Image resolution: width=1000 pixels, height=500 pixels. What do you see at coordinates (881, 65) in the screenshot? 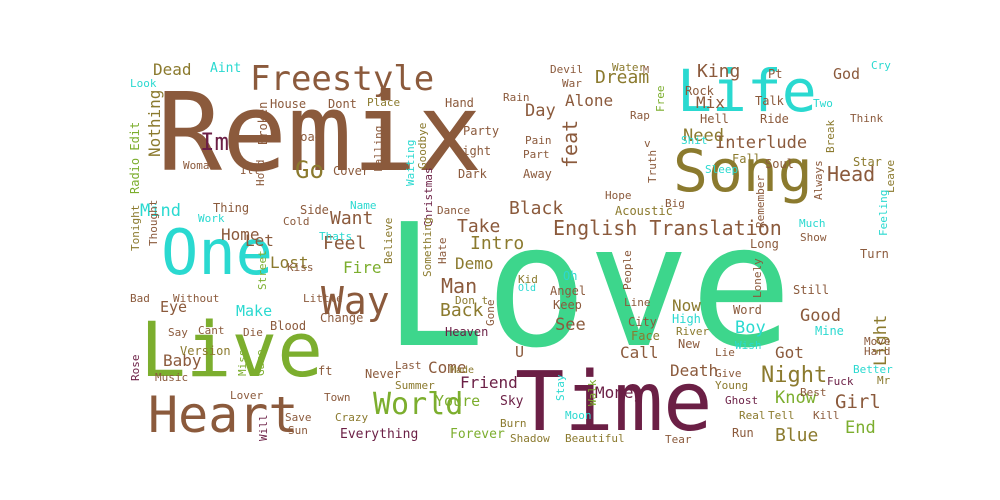
I see `cloud-word: Cry` at bounding box center [881, 65].